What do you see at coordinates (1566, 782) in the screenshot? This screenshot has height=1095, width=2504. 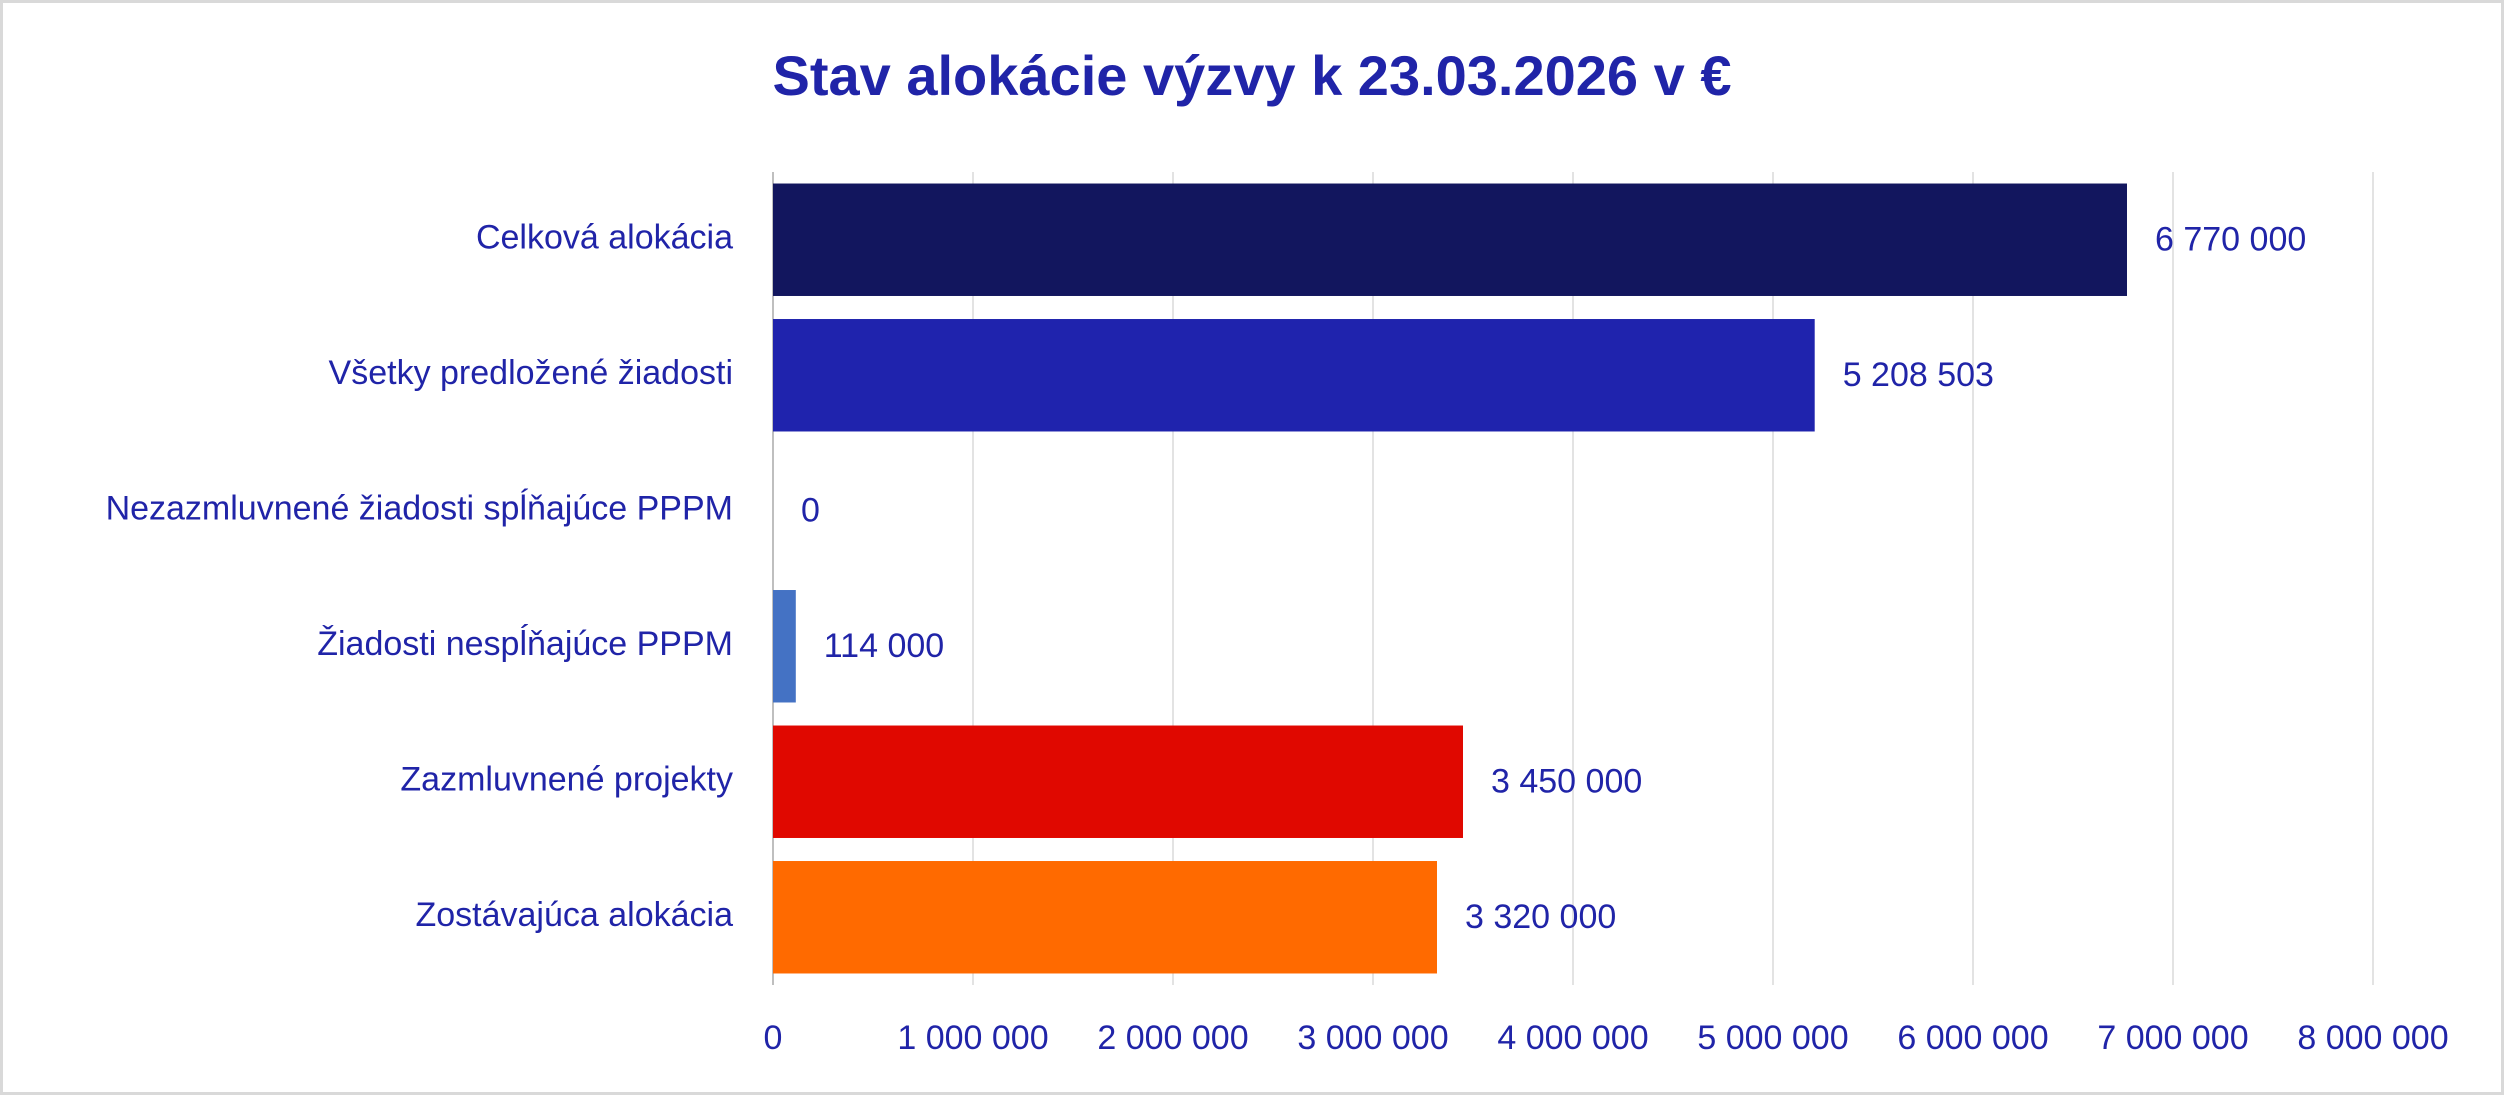 I see `value-label: 3 450 000` at bounding box center [1566, 782].